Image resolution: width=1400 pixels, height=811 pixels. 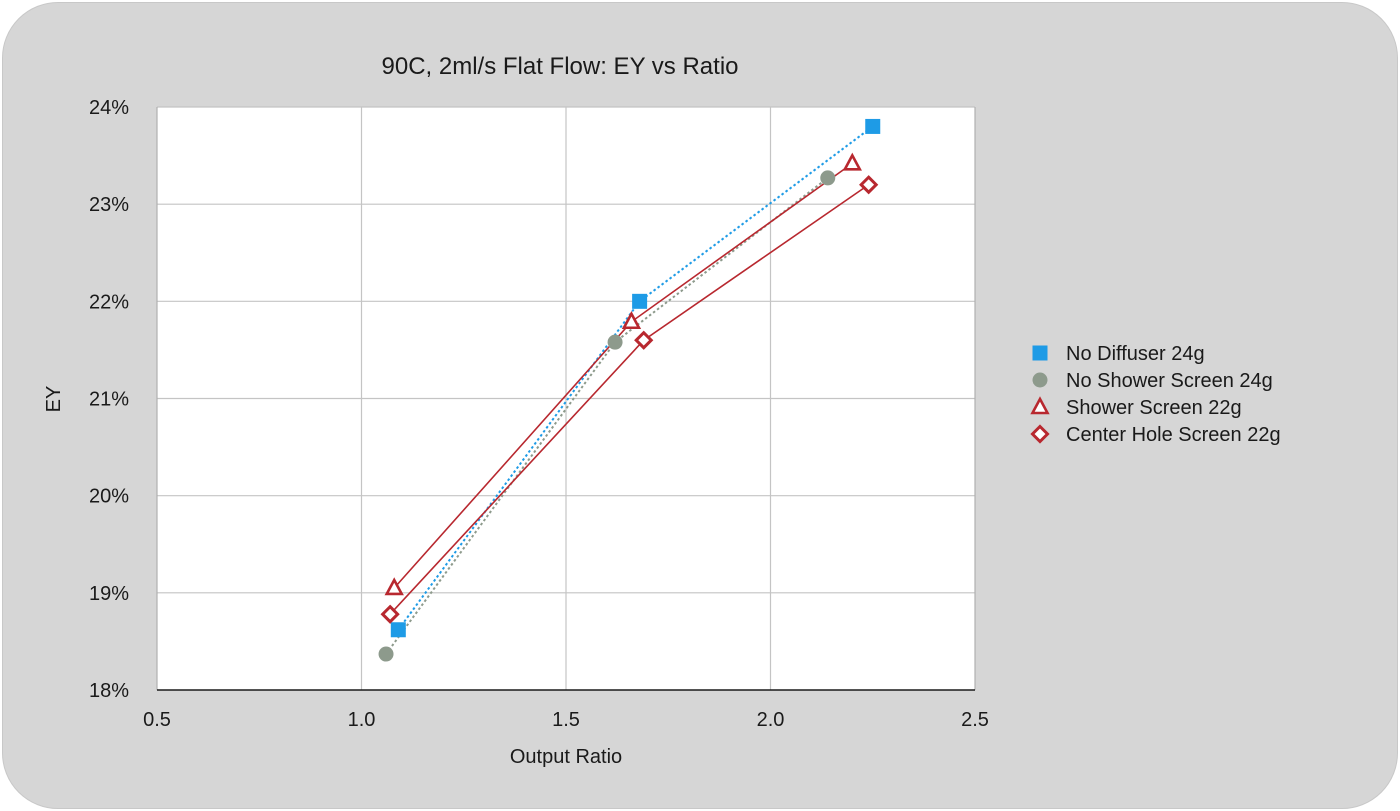 I want to click on x-axis-label: Output Ratio, so click(x=566, y=757).